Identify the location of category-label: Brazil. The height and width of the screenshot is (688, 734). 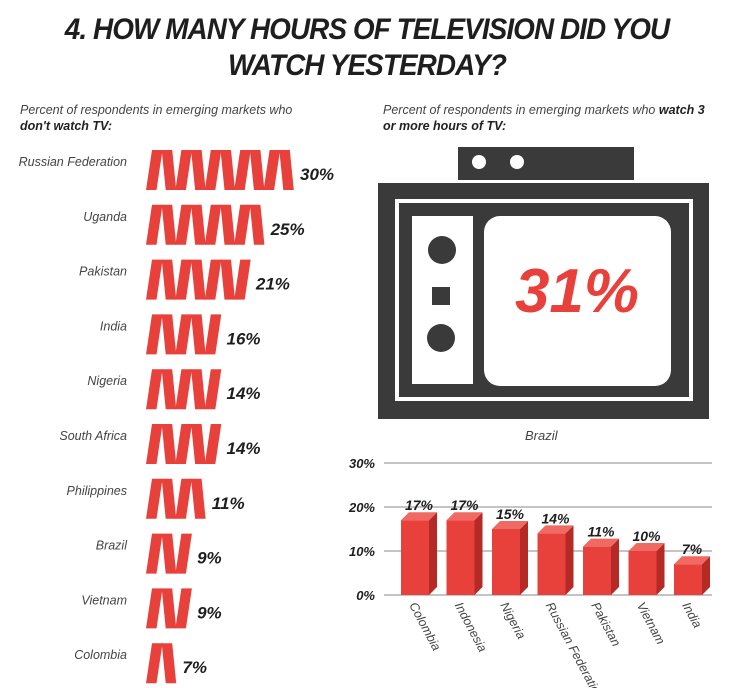
(112, 546).